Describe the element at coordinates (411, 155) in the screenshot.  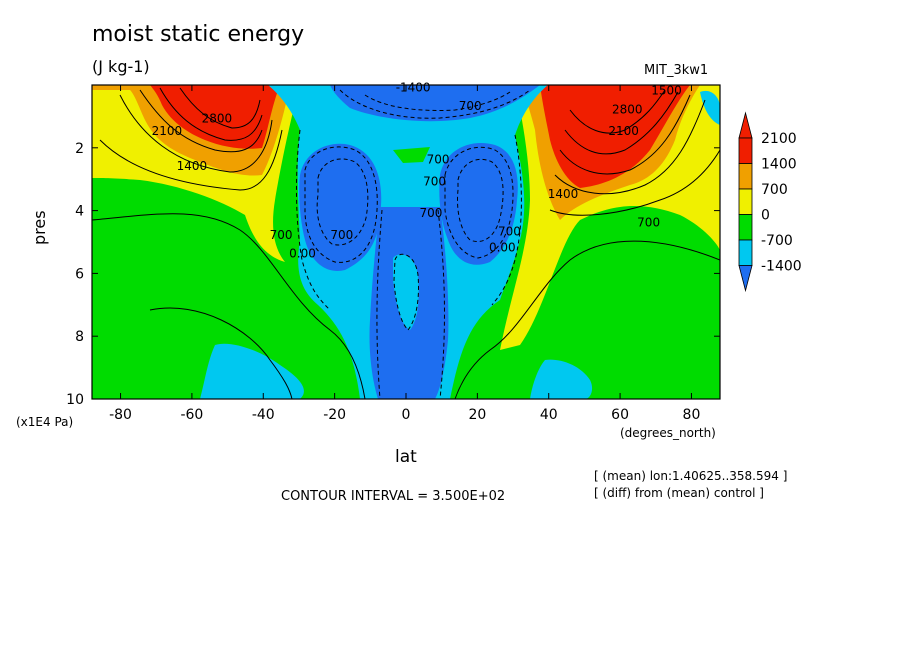
I see `fill-green-upper` at that location.